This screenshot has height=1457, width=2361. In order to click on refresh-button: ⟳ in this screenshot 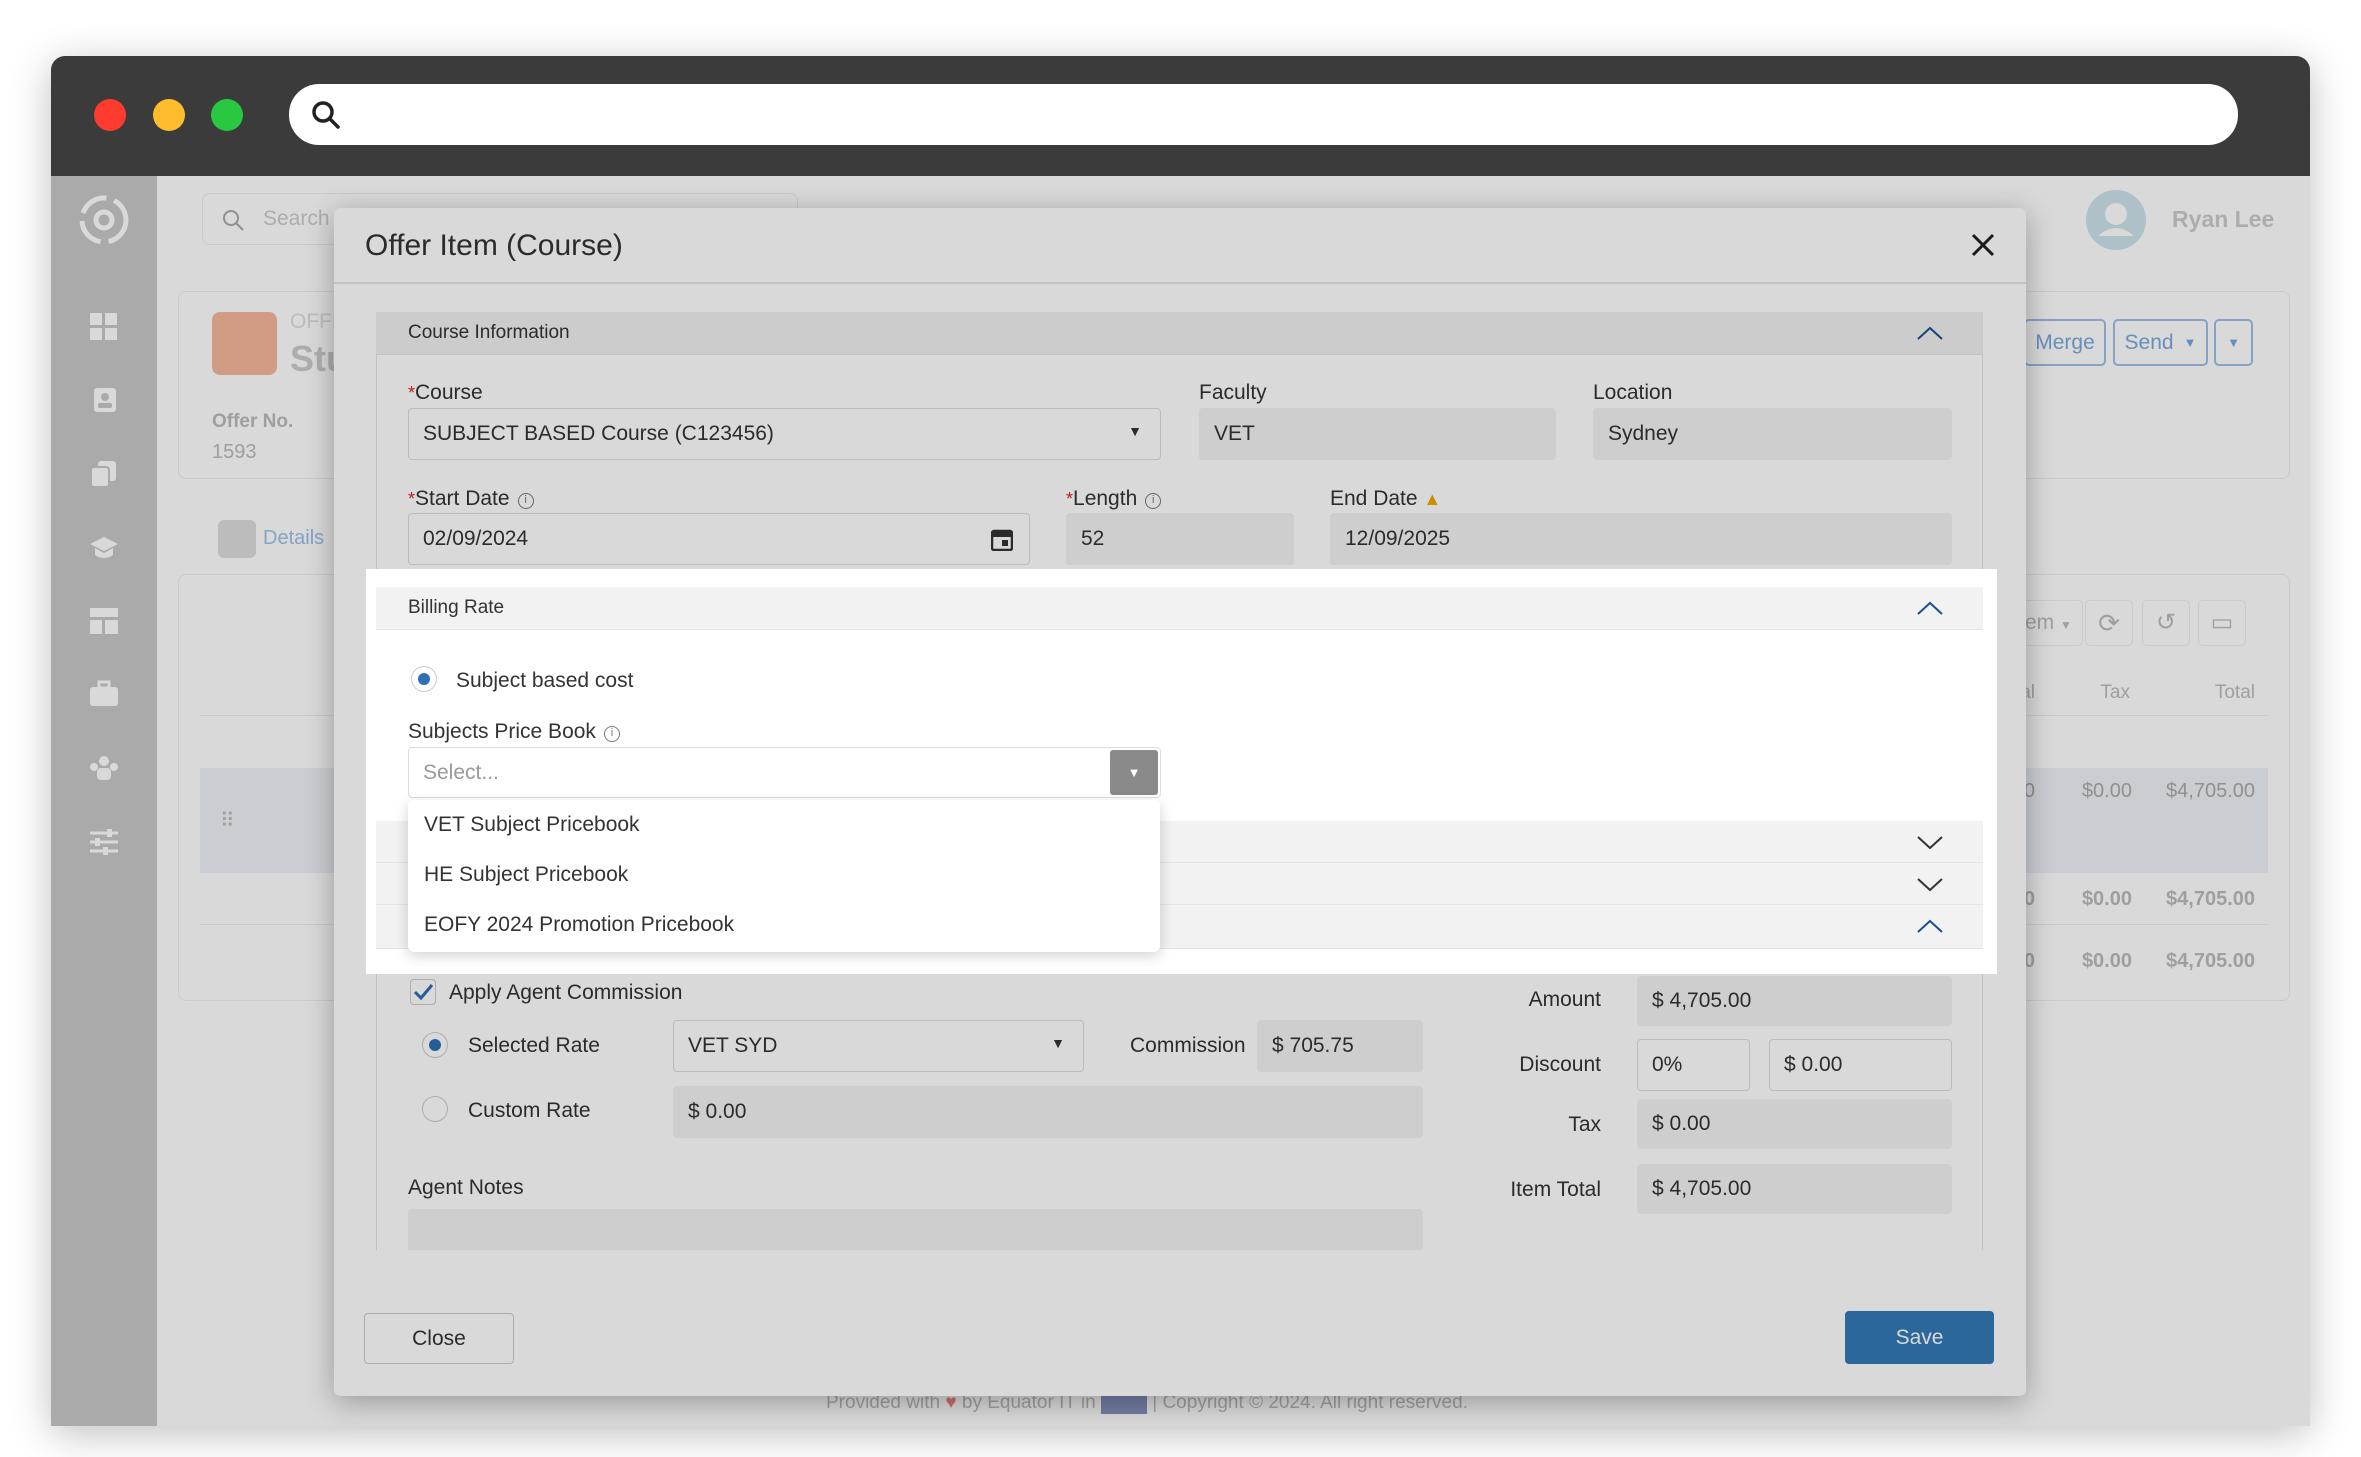, I will do `click(2109, 623)`.